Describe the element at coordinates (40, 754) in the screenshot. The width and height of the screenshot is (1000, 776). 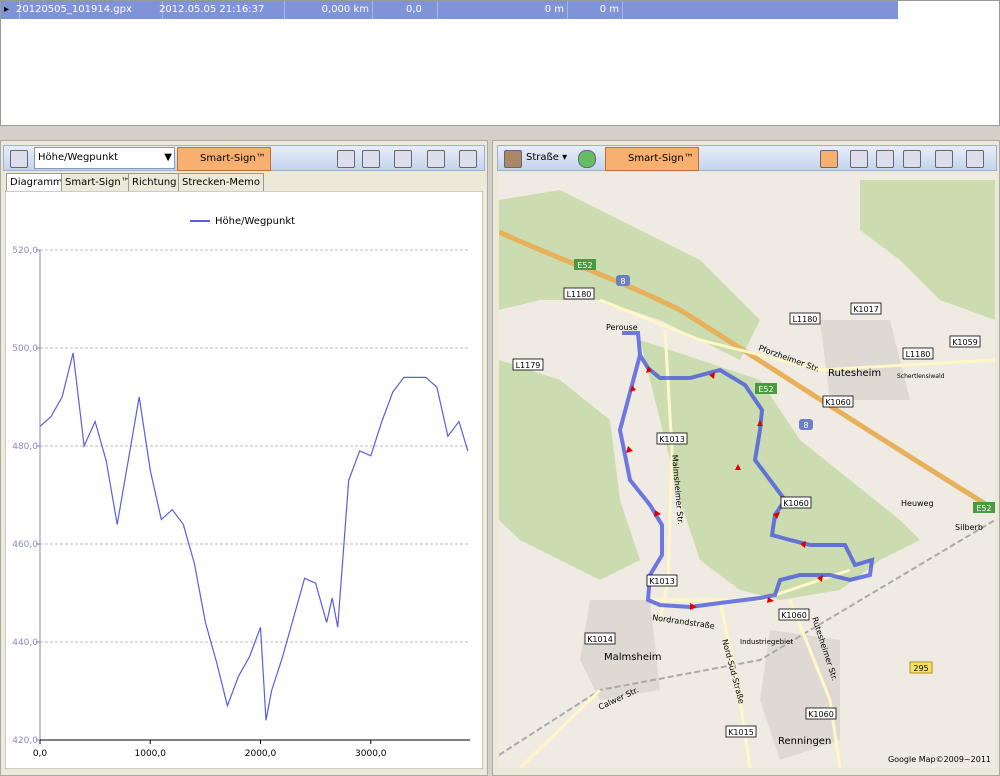
I see `x-tick-label: 0,0` at that location.